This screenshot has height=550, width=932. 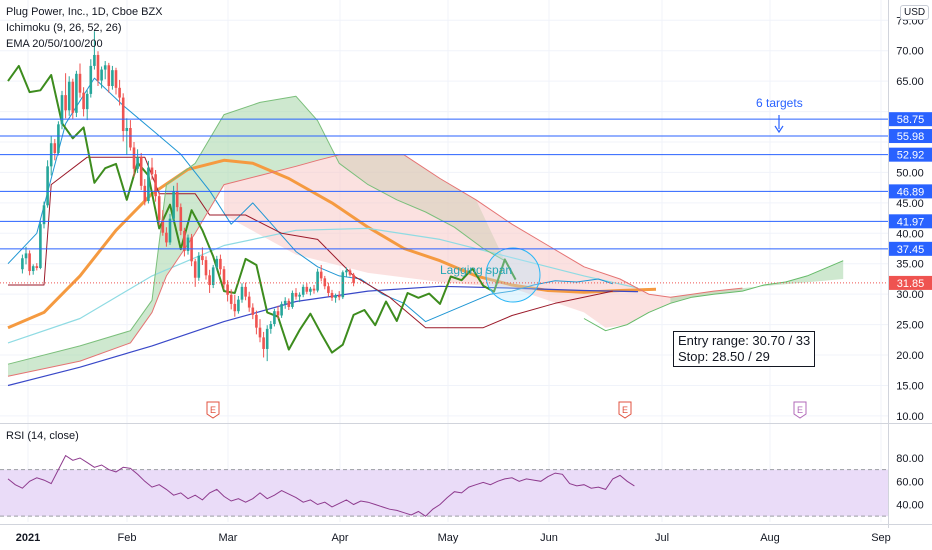 I want to click on target-label-box, so click(x=910, y=221).